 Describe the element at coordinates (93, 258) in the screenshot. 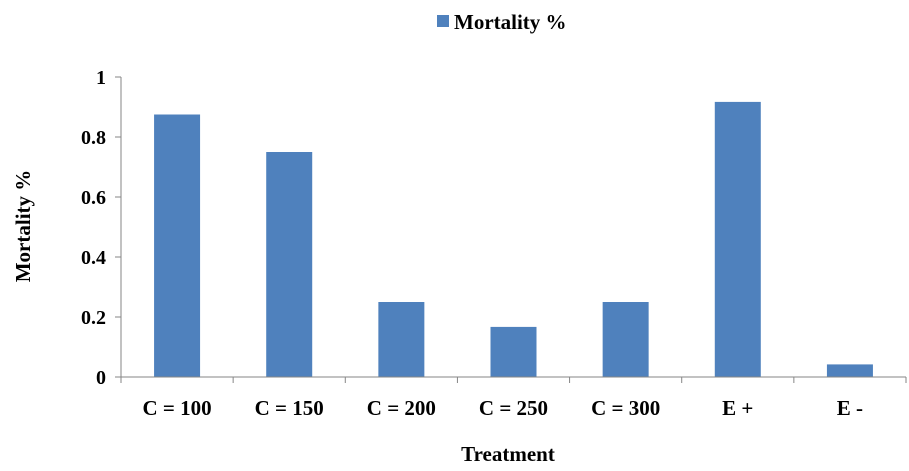

I see `y-tick-label: 0.4` at that location.